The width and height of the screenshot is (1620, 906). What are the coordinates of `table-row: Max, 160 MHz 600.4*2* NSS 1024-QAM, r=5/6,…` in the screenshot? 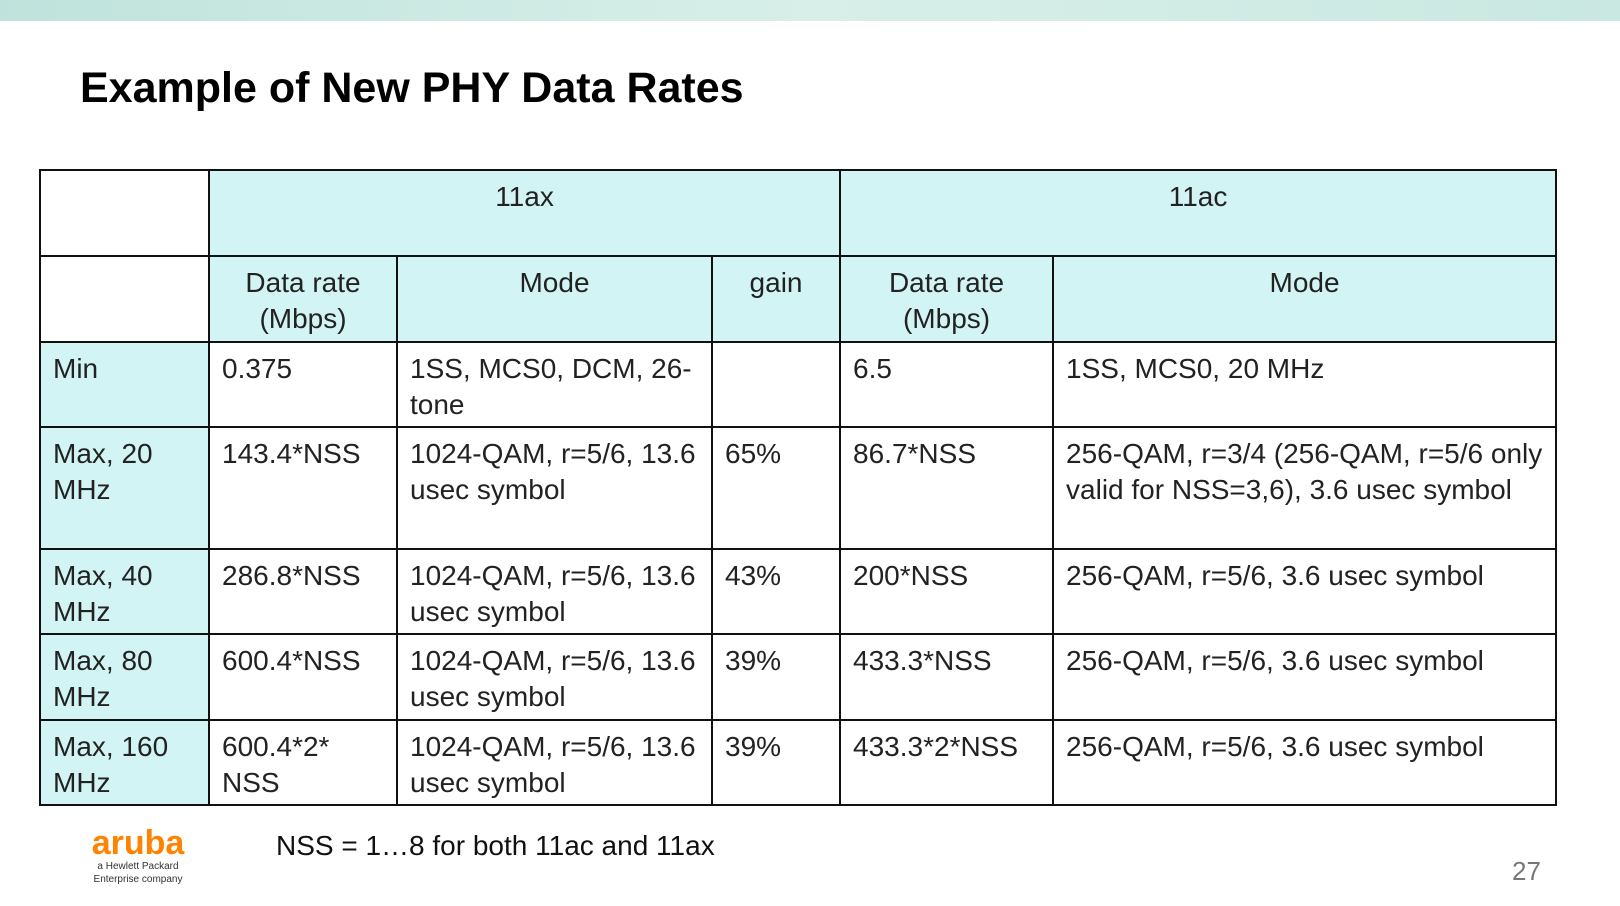 It's located at (798, 762).